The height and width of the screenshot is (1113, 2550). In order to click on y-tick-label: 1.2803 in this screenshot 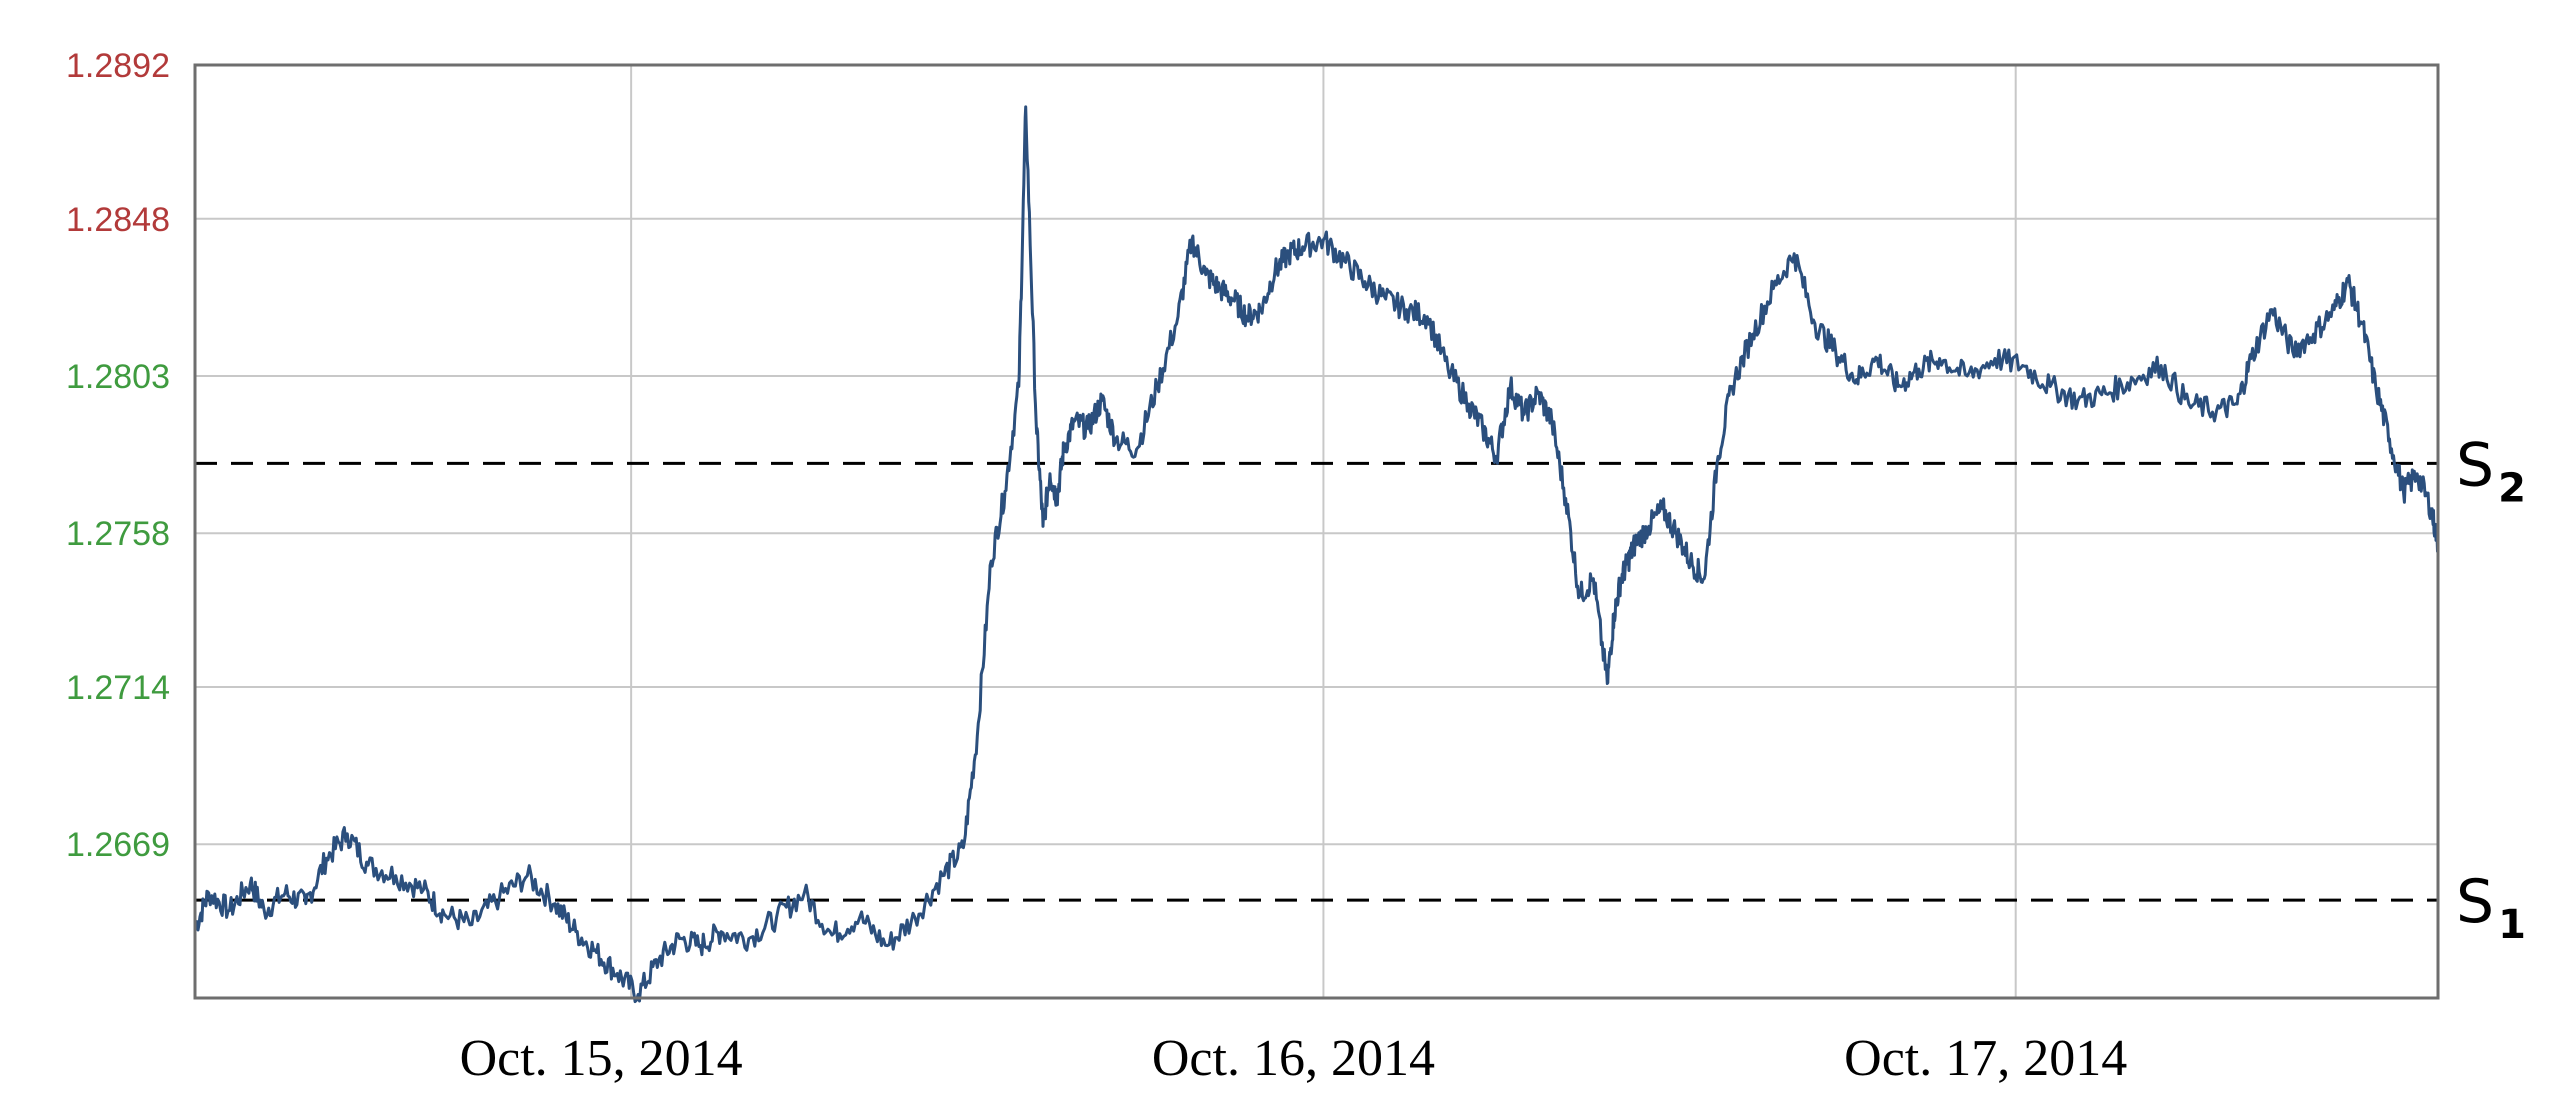, I will do `click(118, 377)`.